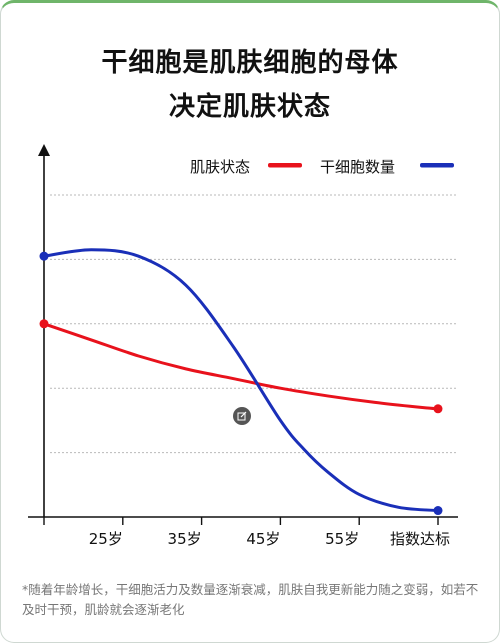  I want to click on page-title-line2: 决定肌肤状态, so click(249, 107).